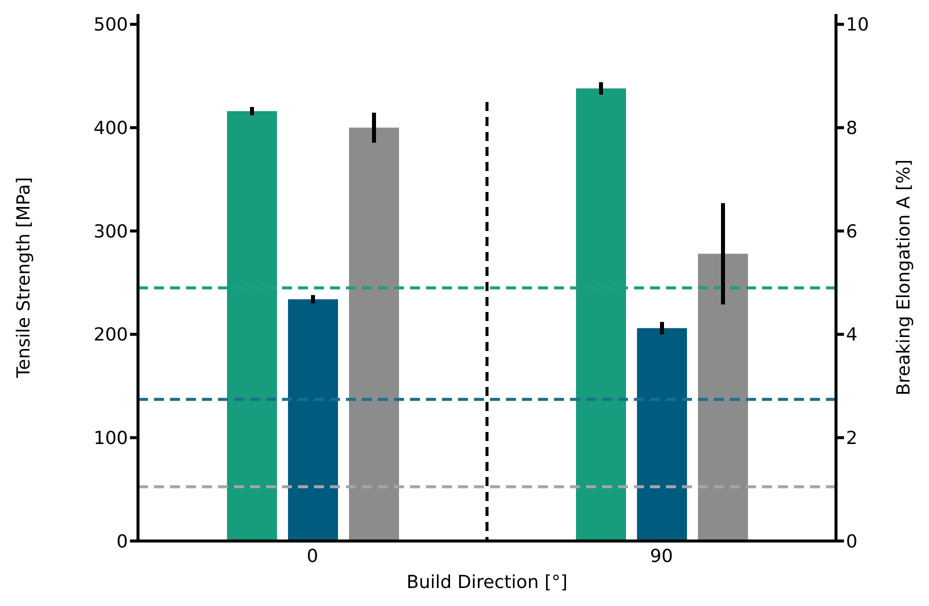 The image size is (929, 606). What do you see at coordinates (122, 541) in the screenshot?
I see `y-tick-label: 0` at bounding box center [122, 541].